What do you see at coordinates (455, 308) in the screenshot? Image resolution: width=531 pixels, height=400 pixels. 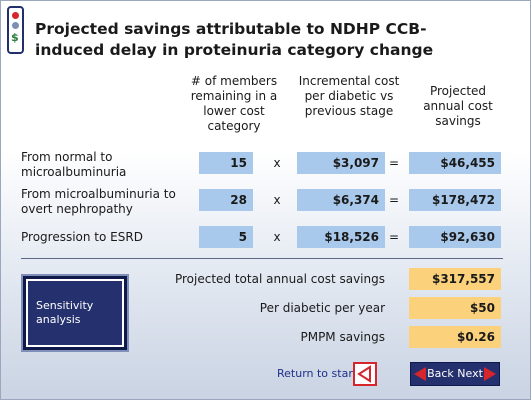 I see `summary-value-per-diabetic: $50` at bounding box center [455, 308].